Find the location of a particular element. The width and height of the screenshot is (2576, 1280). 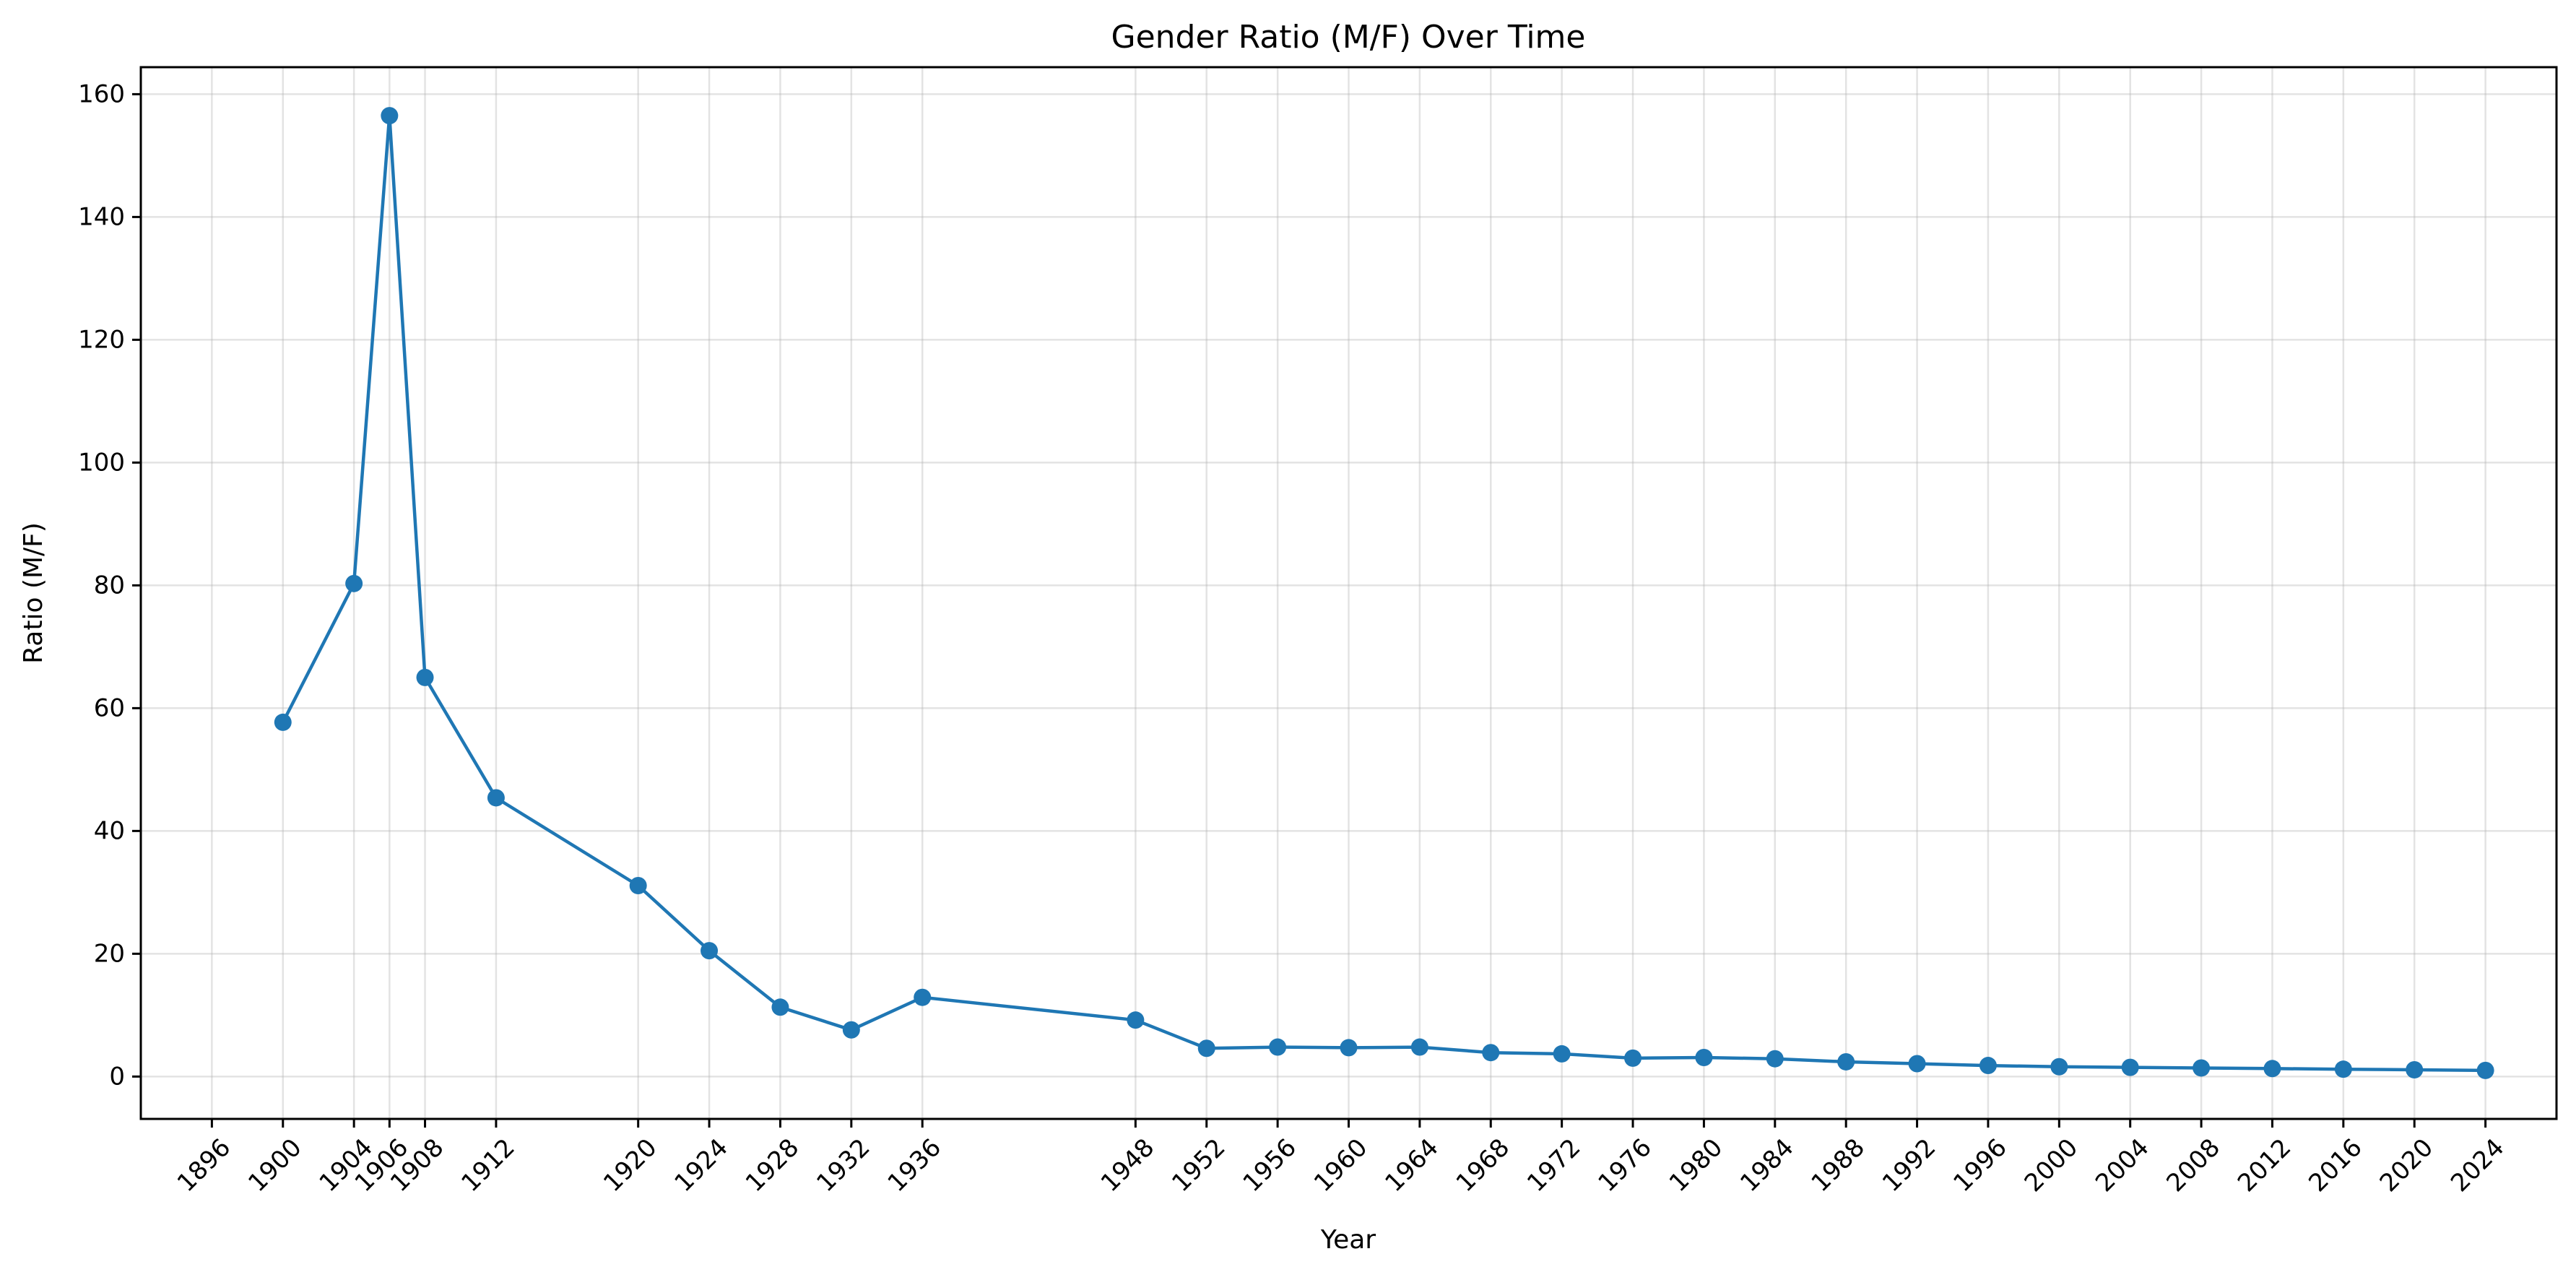

x-tick-label: 2008 is located at coordinates (2193, 1165).